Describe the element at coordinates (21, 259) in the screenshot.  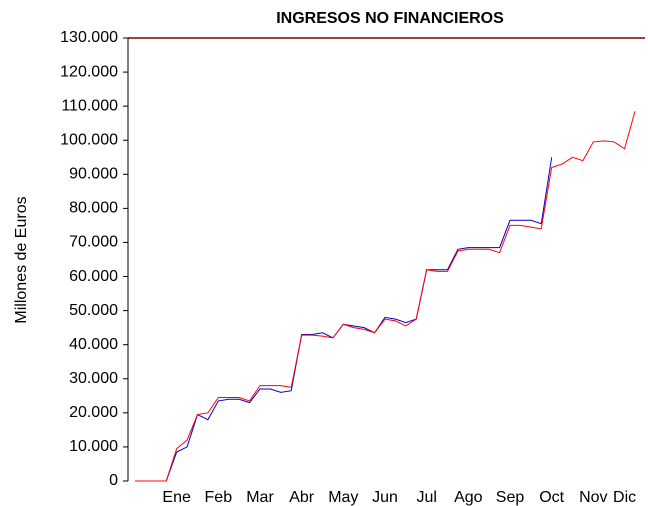
I see `y-axis-label: Millones de Euros` at that location.